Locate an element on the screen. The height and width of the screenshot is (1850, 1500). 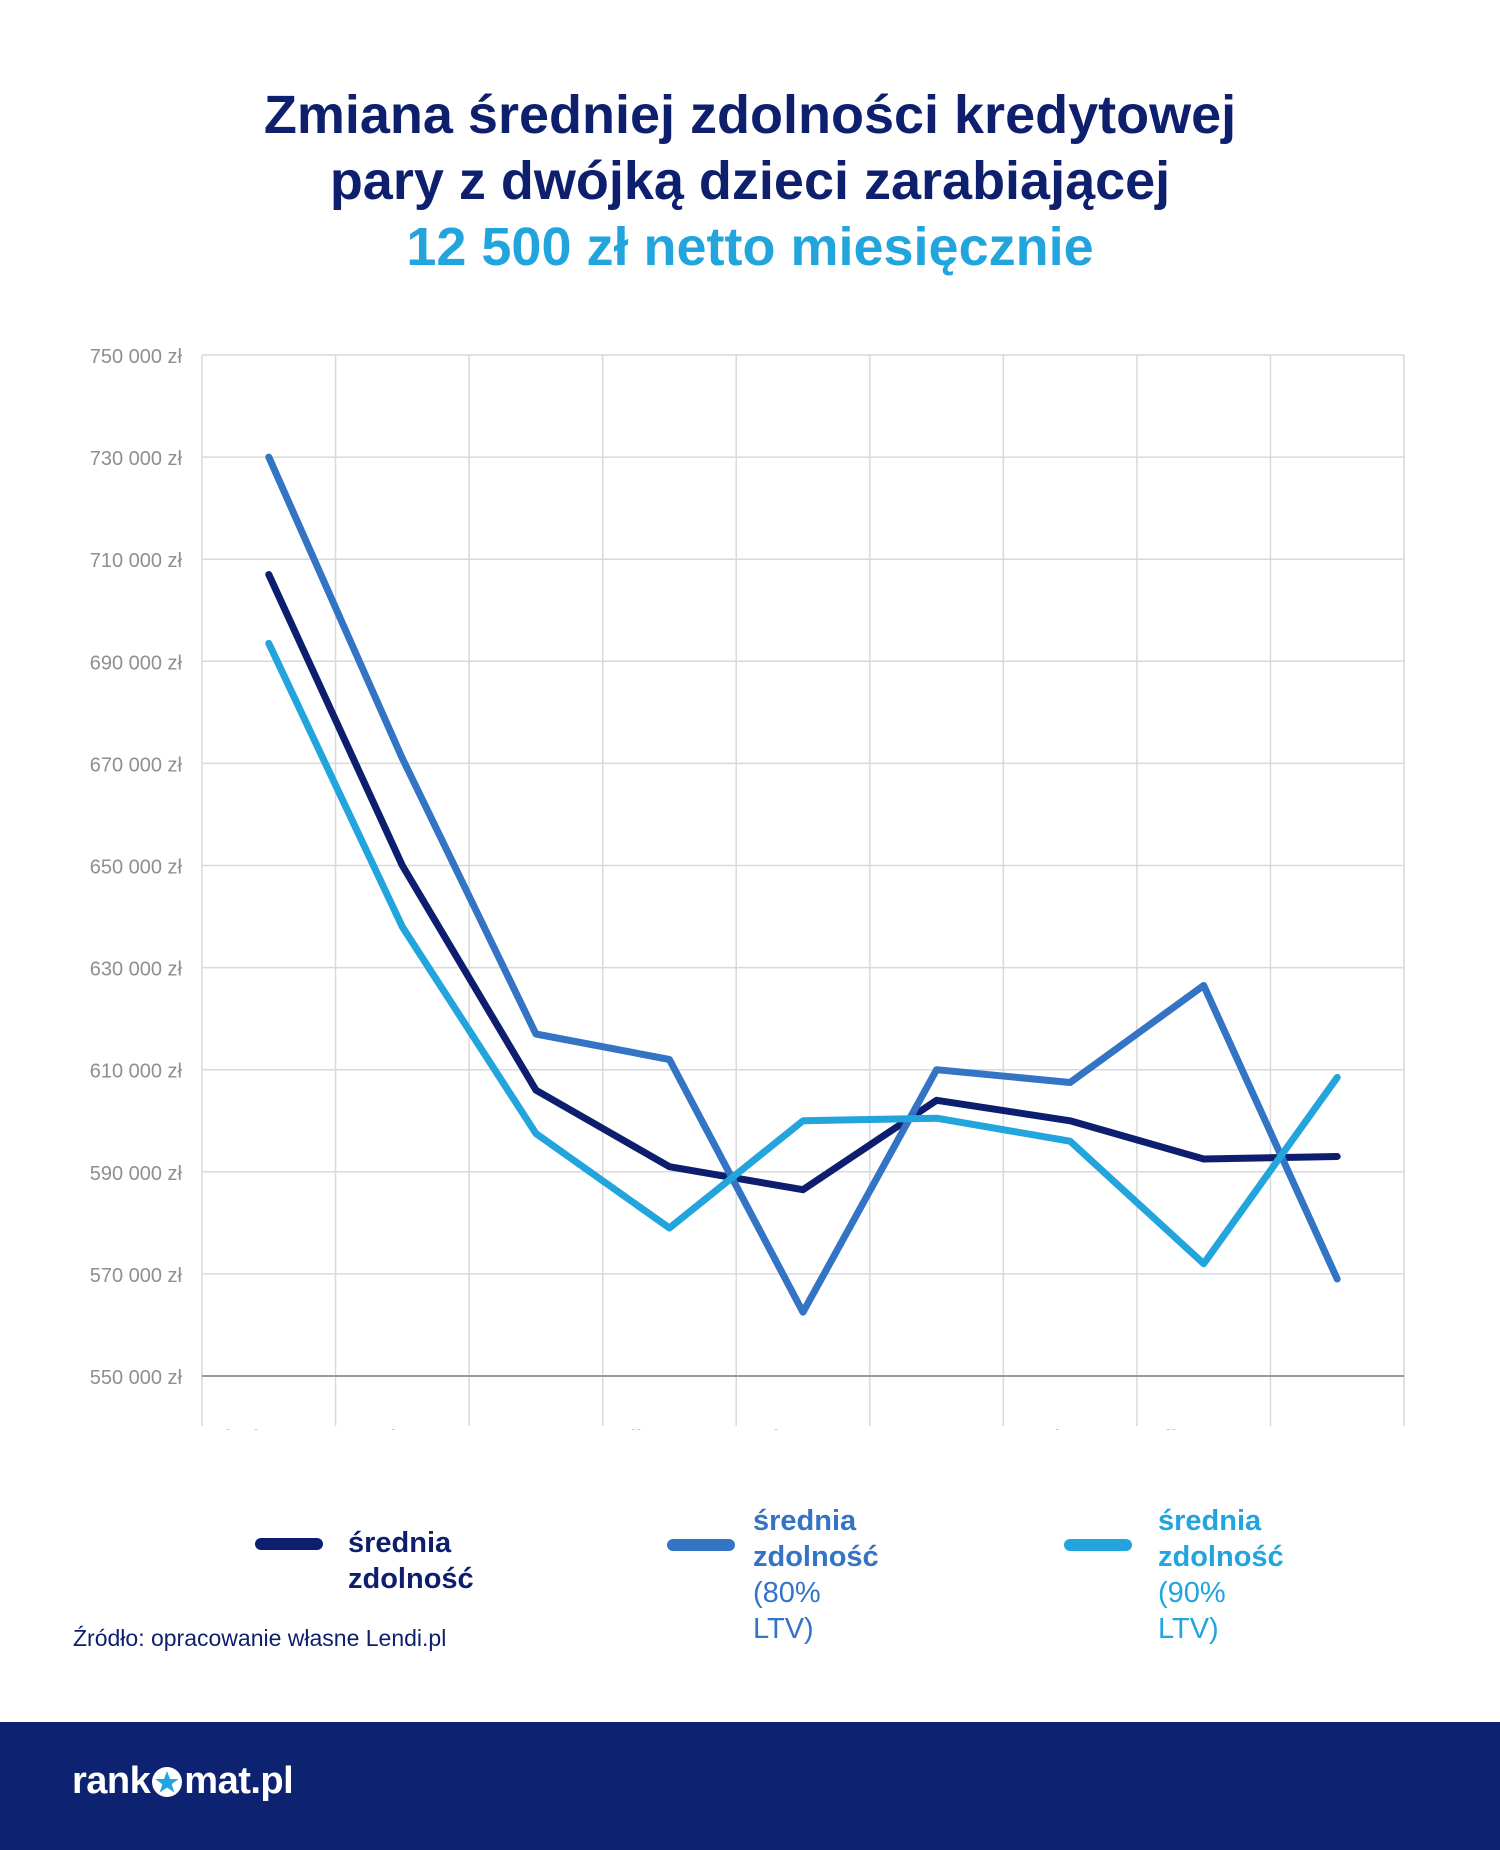
title-line-3: 12 500 zł netto miesięcznie is located at coordinates (750, 247).